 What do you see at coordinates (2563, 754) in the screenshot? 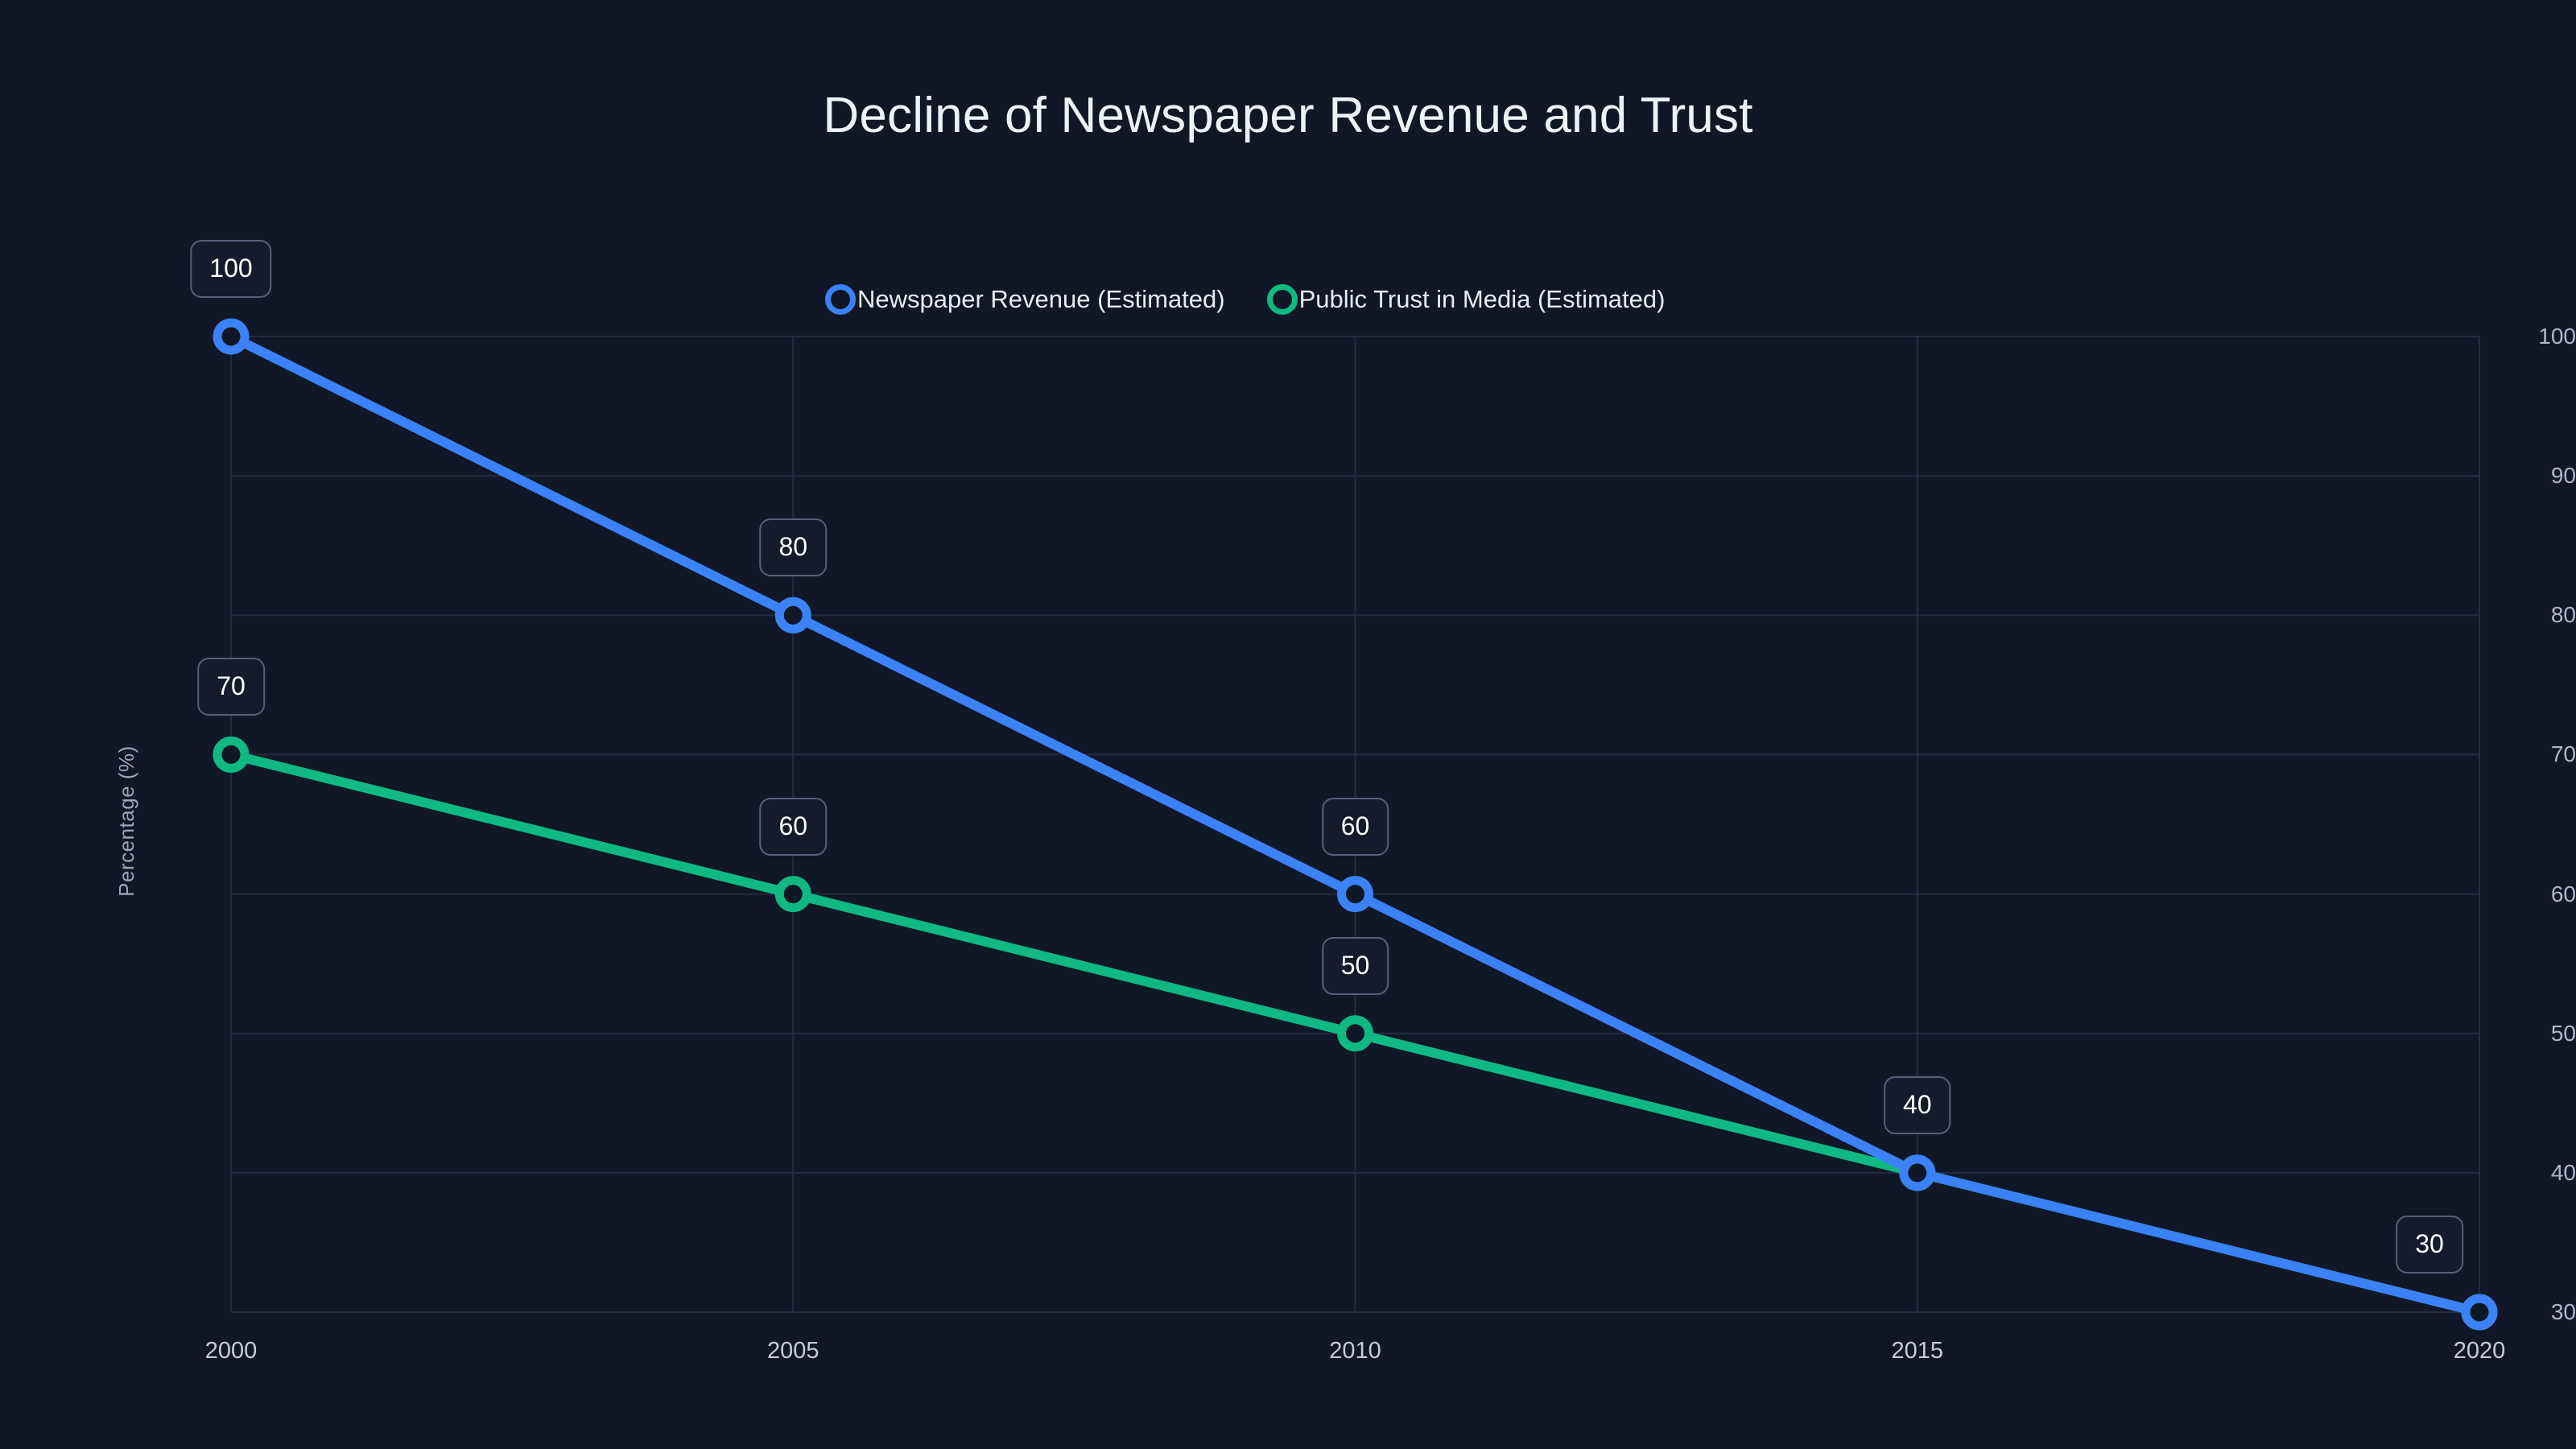
I see `y-axis-tick-label: 70` at bounding box center [2563, 754].